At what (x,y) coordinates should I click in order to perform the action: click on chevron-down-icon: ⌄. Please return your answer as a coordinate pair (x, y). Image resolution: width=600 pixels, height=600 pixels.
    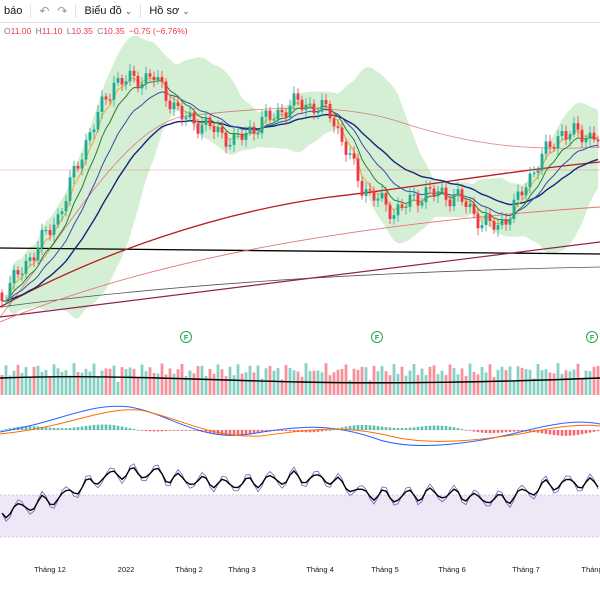
    Looking at the image, I should click on (186, 10).